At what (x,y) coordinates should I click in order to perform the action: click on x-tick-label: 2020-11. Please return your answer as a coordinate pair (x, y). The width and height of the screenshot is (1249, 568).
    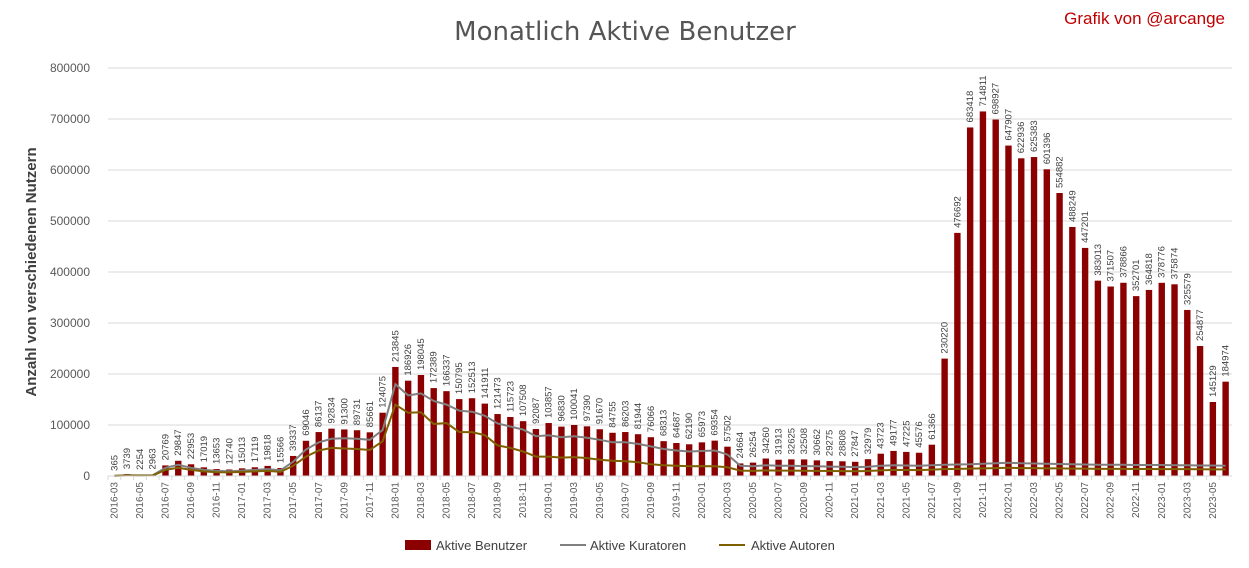
    Looking at the image, I should click on (830, 500).